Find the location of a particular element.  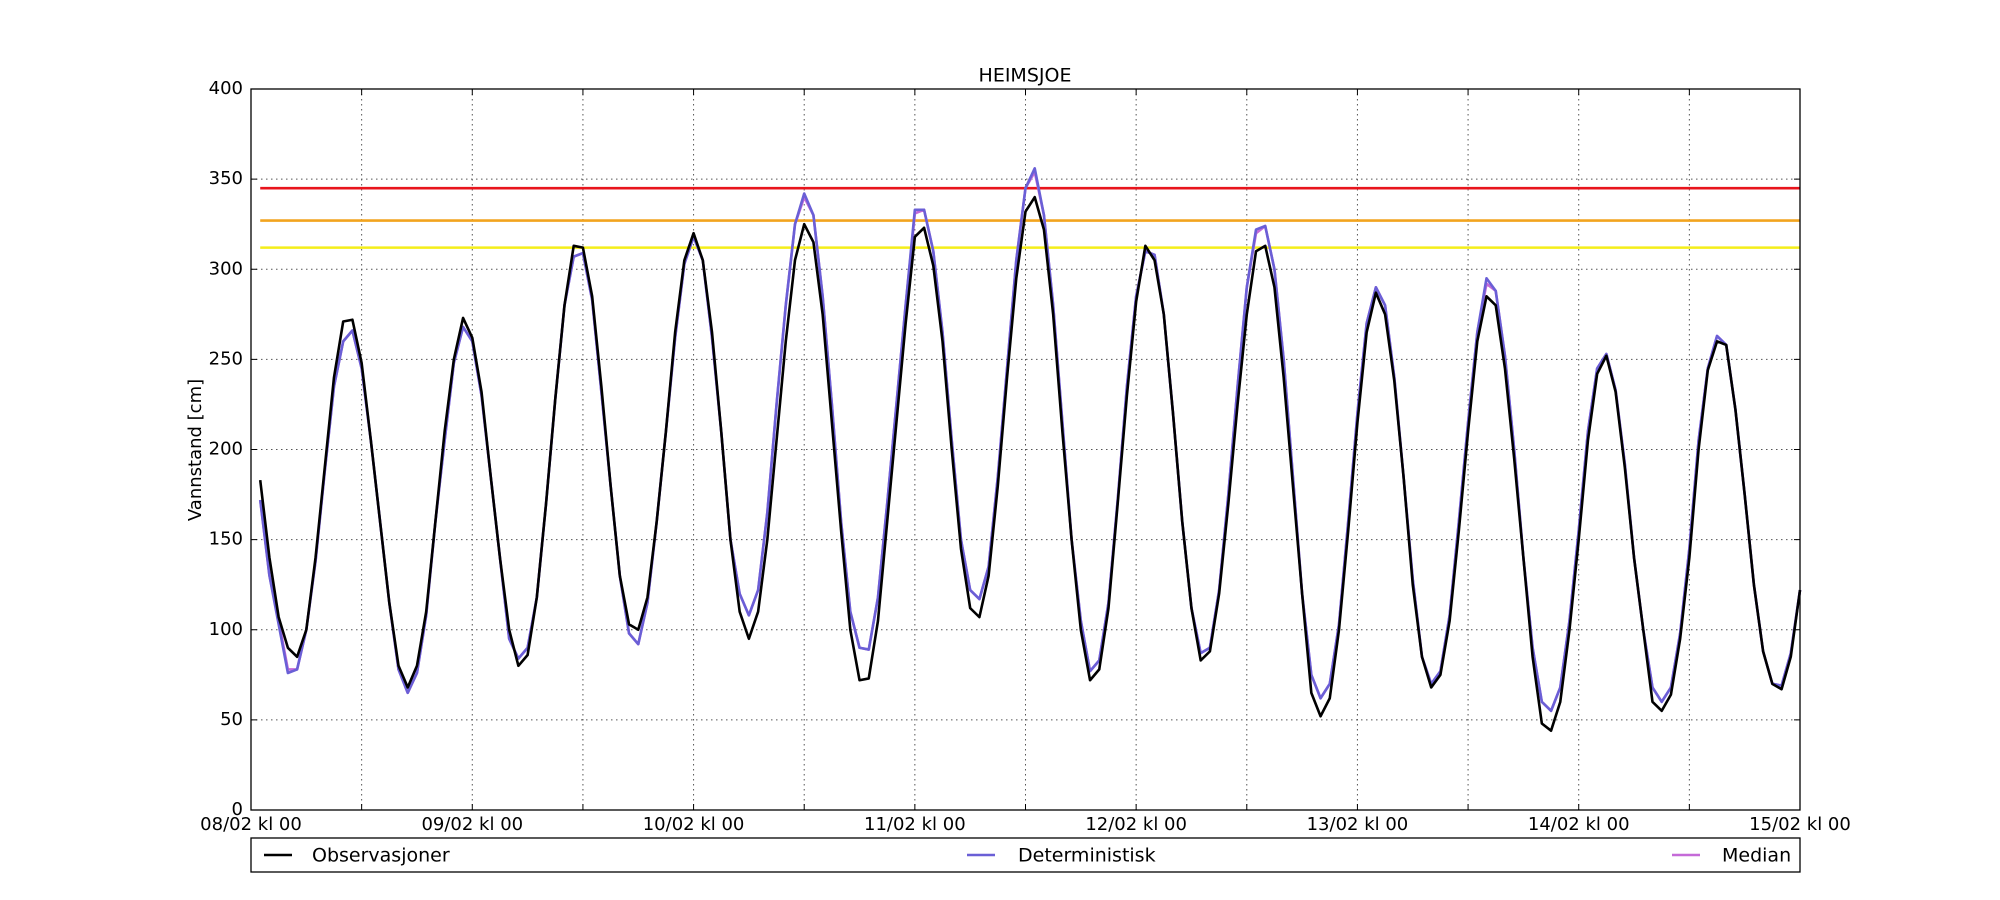

y-tick-label: 350 is located at coordinates (226, 178).